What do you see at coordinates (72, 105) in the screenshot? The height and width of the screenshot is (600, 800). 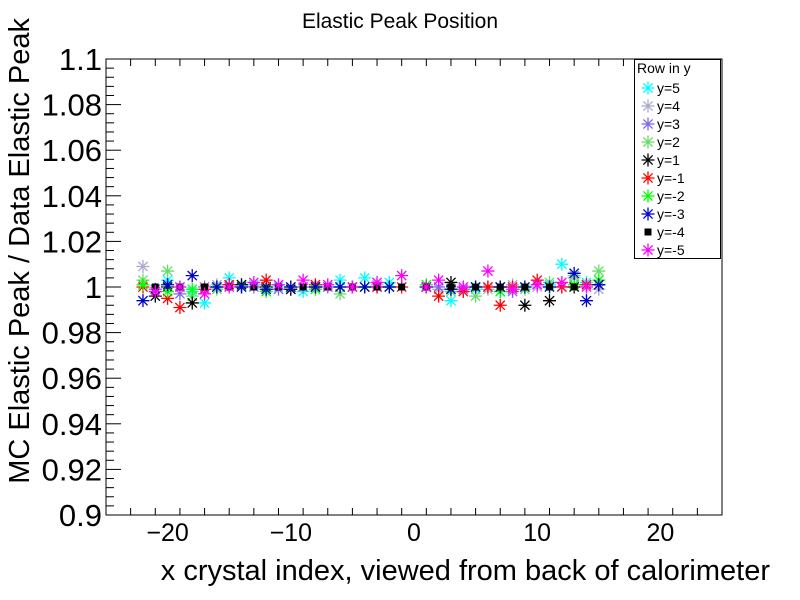 I see `y-tick-label: 1.08` at bounding box center [72, 105].